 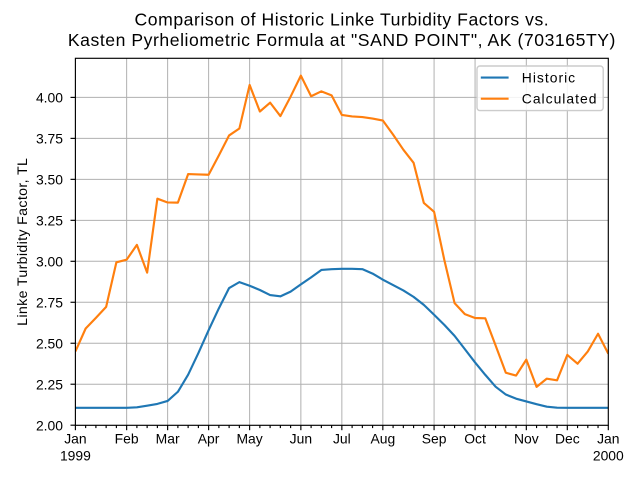 I want to click on svg-text: Calculated, so click(x=560, y=99).